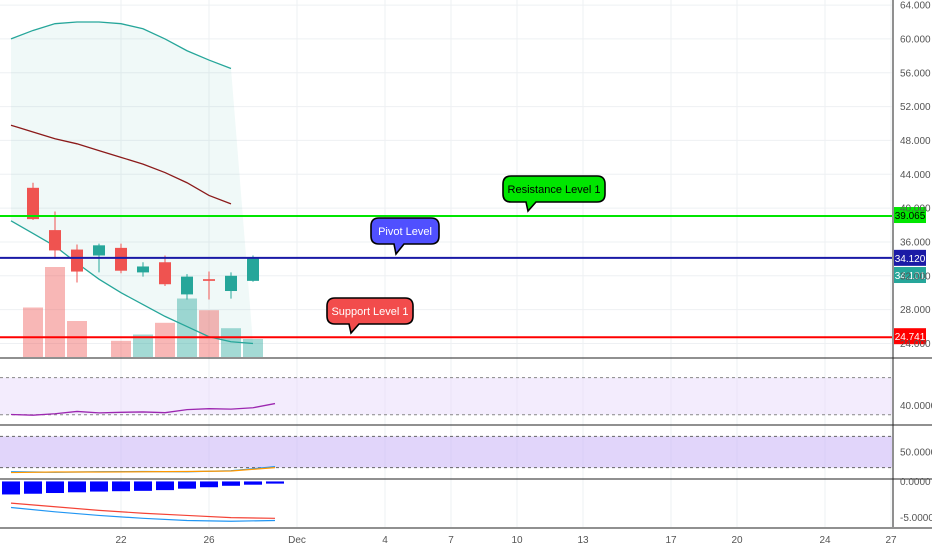 The height and width of the screenshot is (555, 932). I want to click on rsi-line, so click(143, 409).